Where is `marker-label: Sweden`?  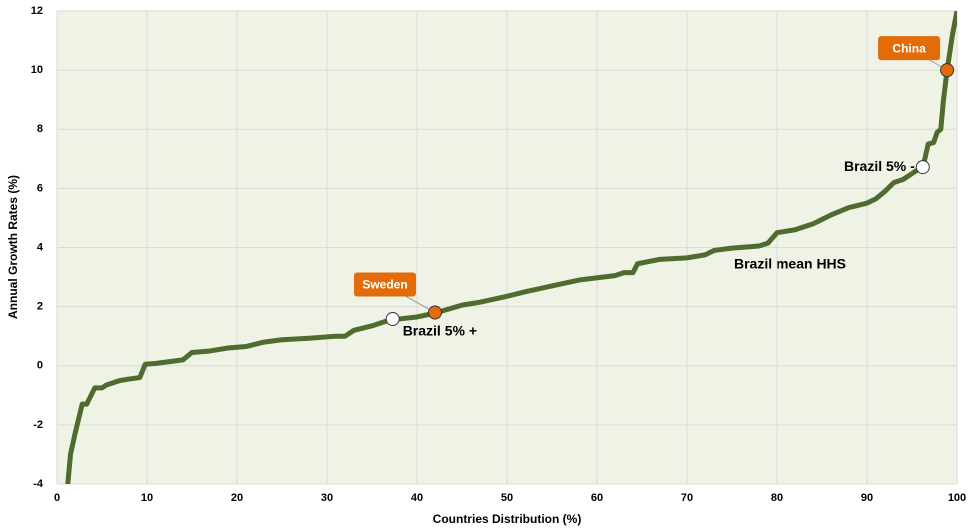
marker-label: Sweden is located at coordinates (384, 285).